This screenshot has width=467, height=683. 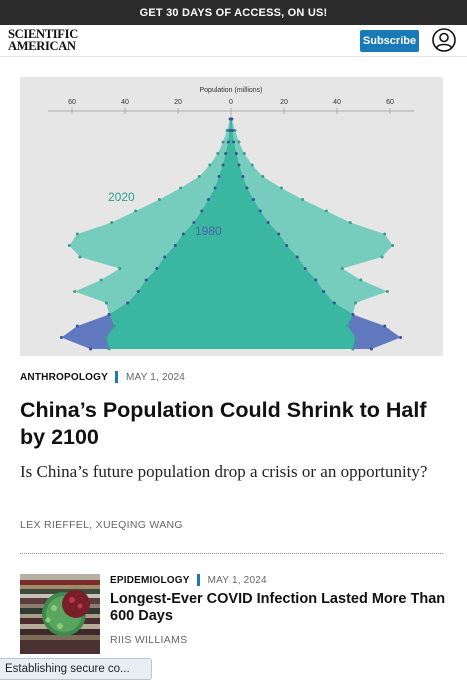 I want to click on meta-separator, so click(x=116, y=377).